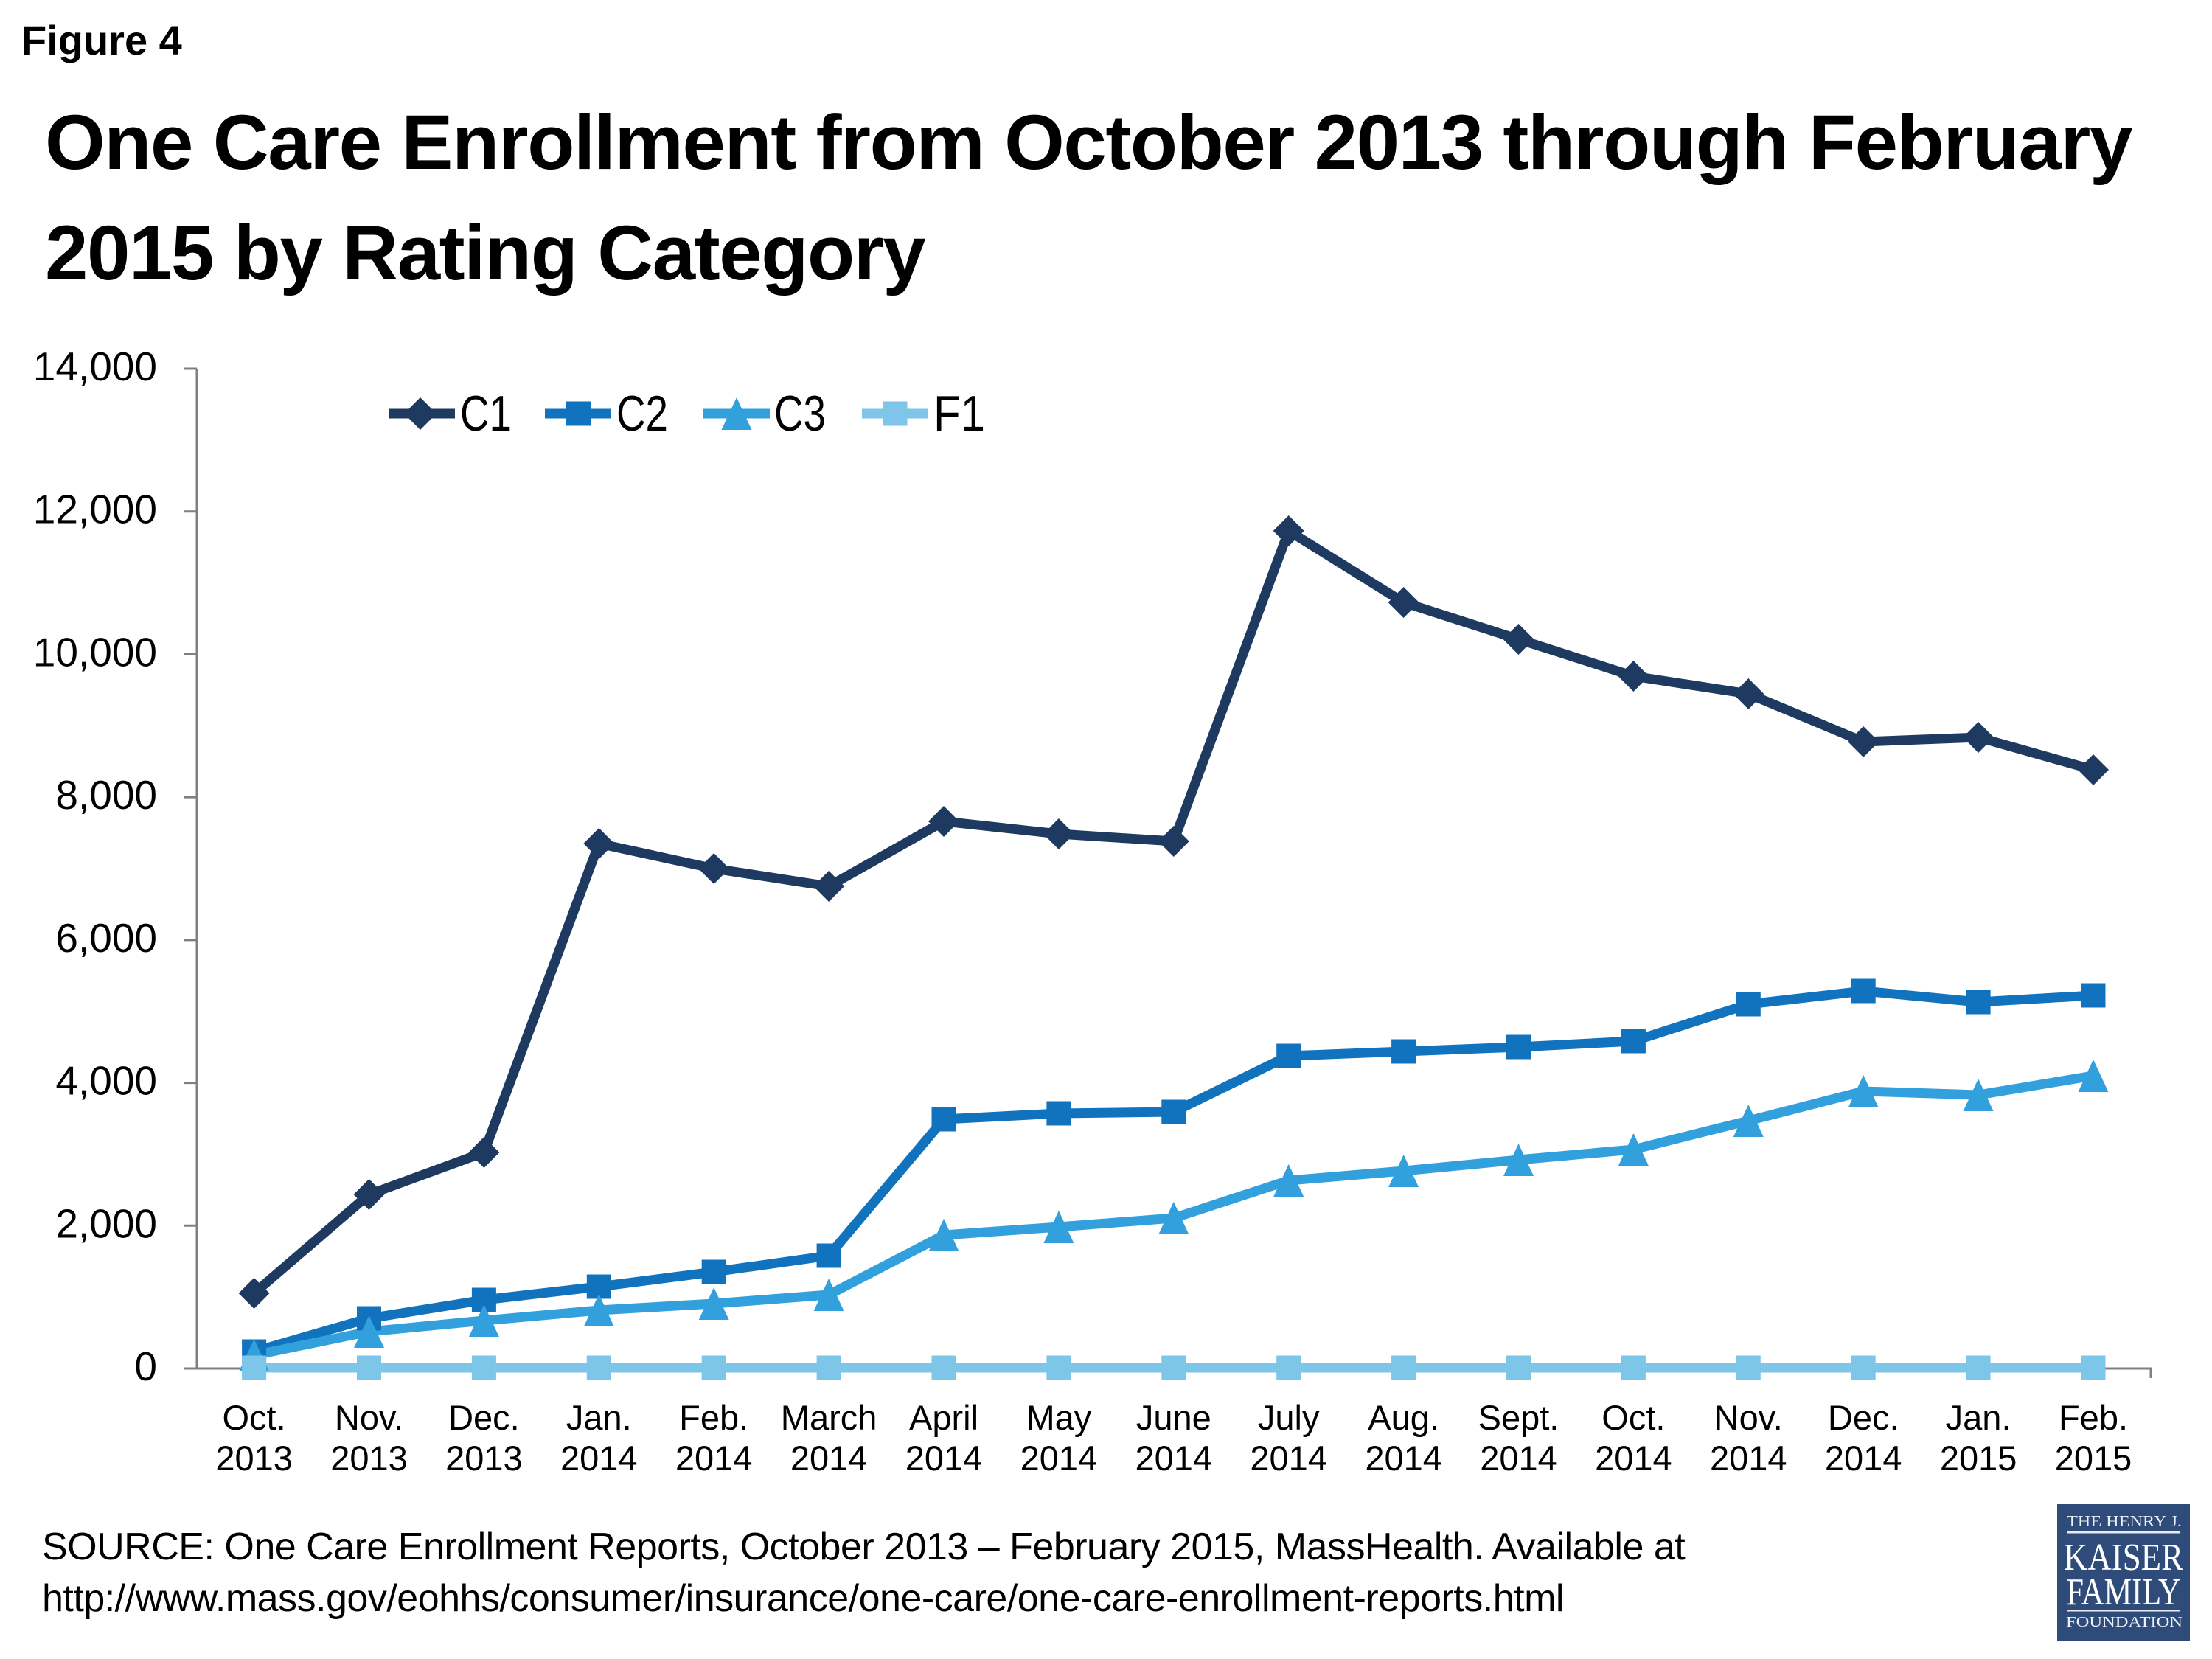  I want to click on svg-text: THE HENRY J., so click(2124, 1521).